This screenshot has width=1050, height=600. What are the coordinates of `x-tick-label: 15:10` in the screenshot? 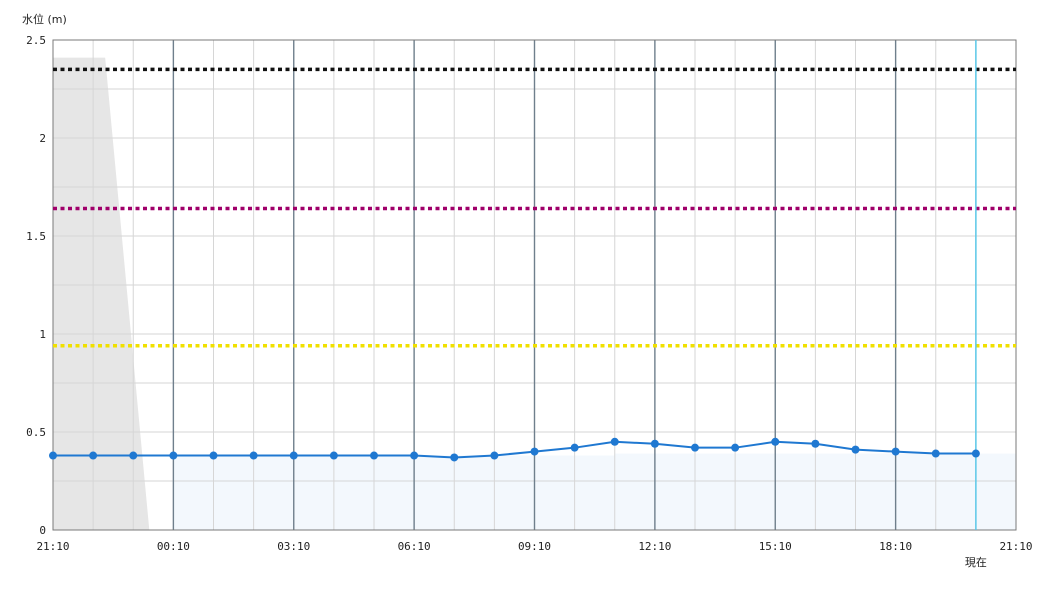 It's located at (775, 546).